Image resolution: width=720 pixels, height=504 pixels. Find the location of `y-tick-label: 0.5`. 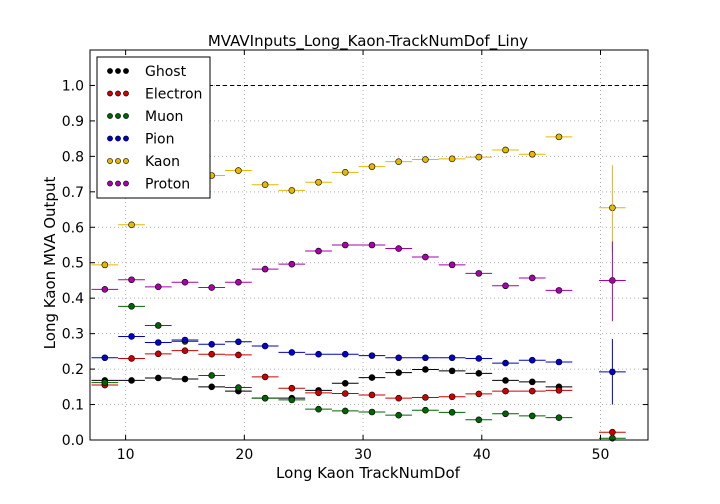

y-tick-label: 0.5 is located at coordinates (73, 264).